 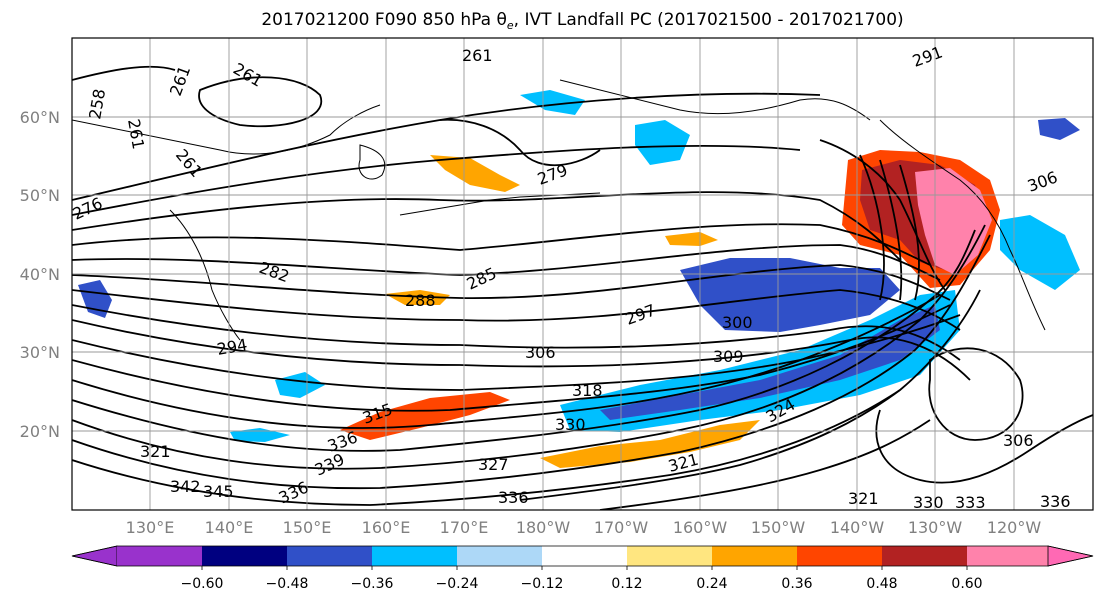 I want to click on contour-label: 294, so click(x=231, y=347).